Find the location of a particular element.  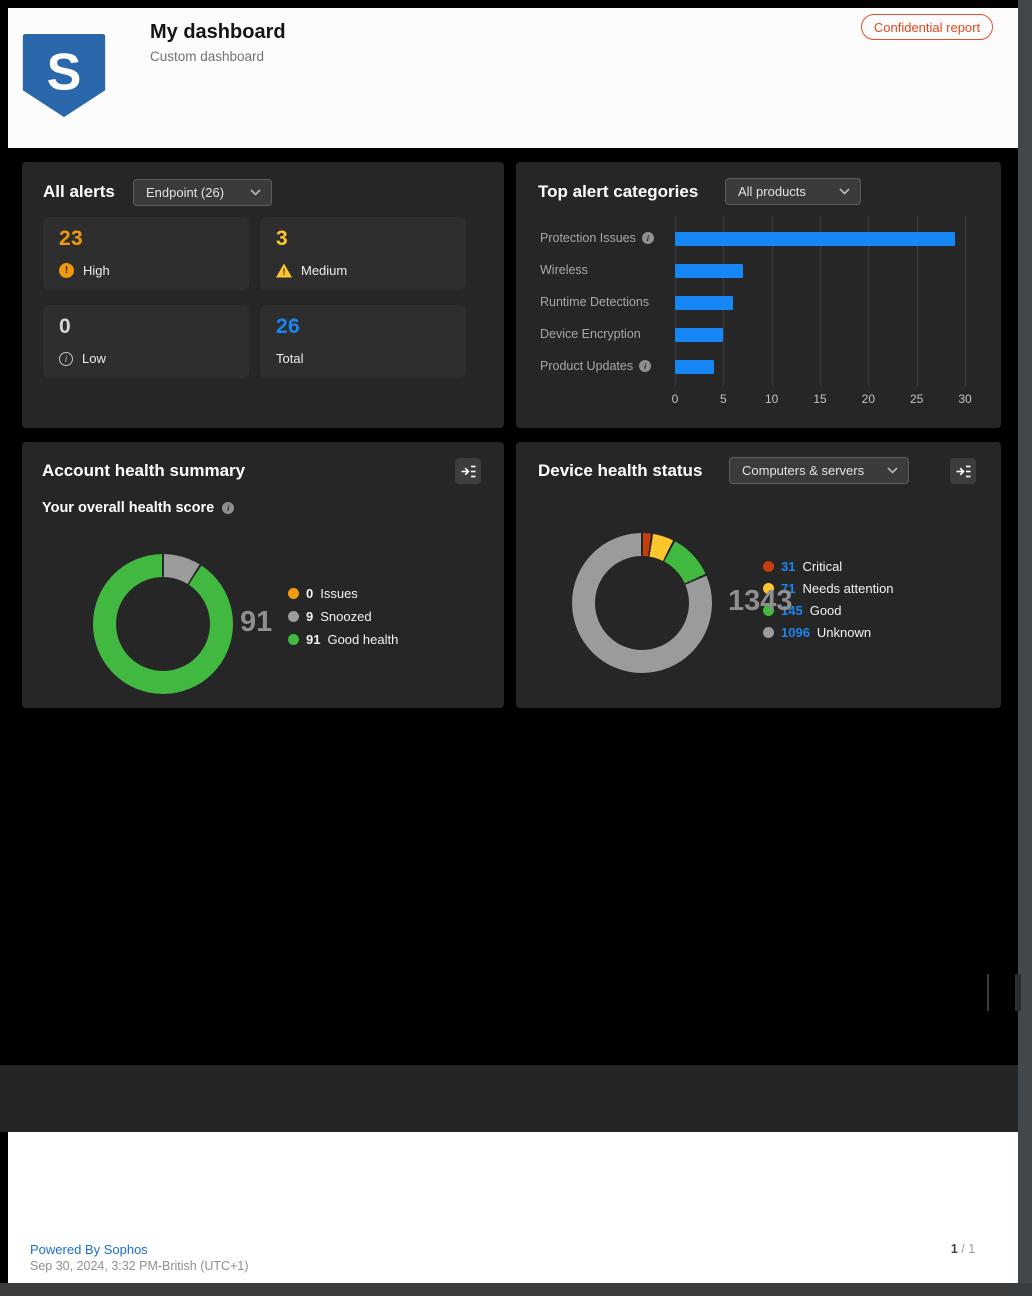

alert-card-label: Total is located at coordinates (290, 358).